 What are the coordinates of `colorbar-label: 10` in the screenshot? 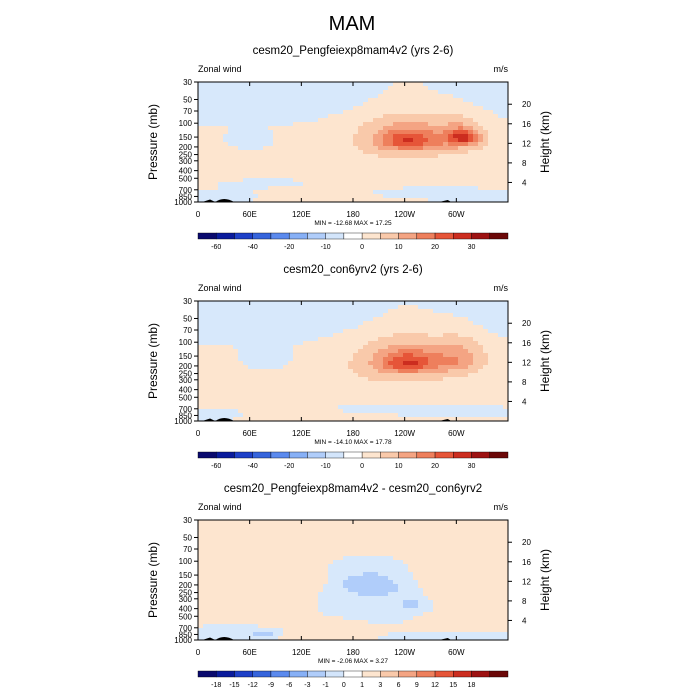 It's located at (399, 247).